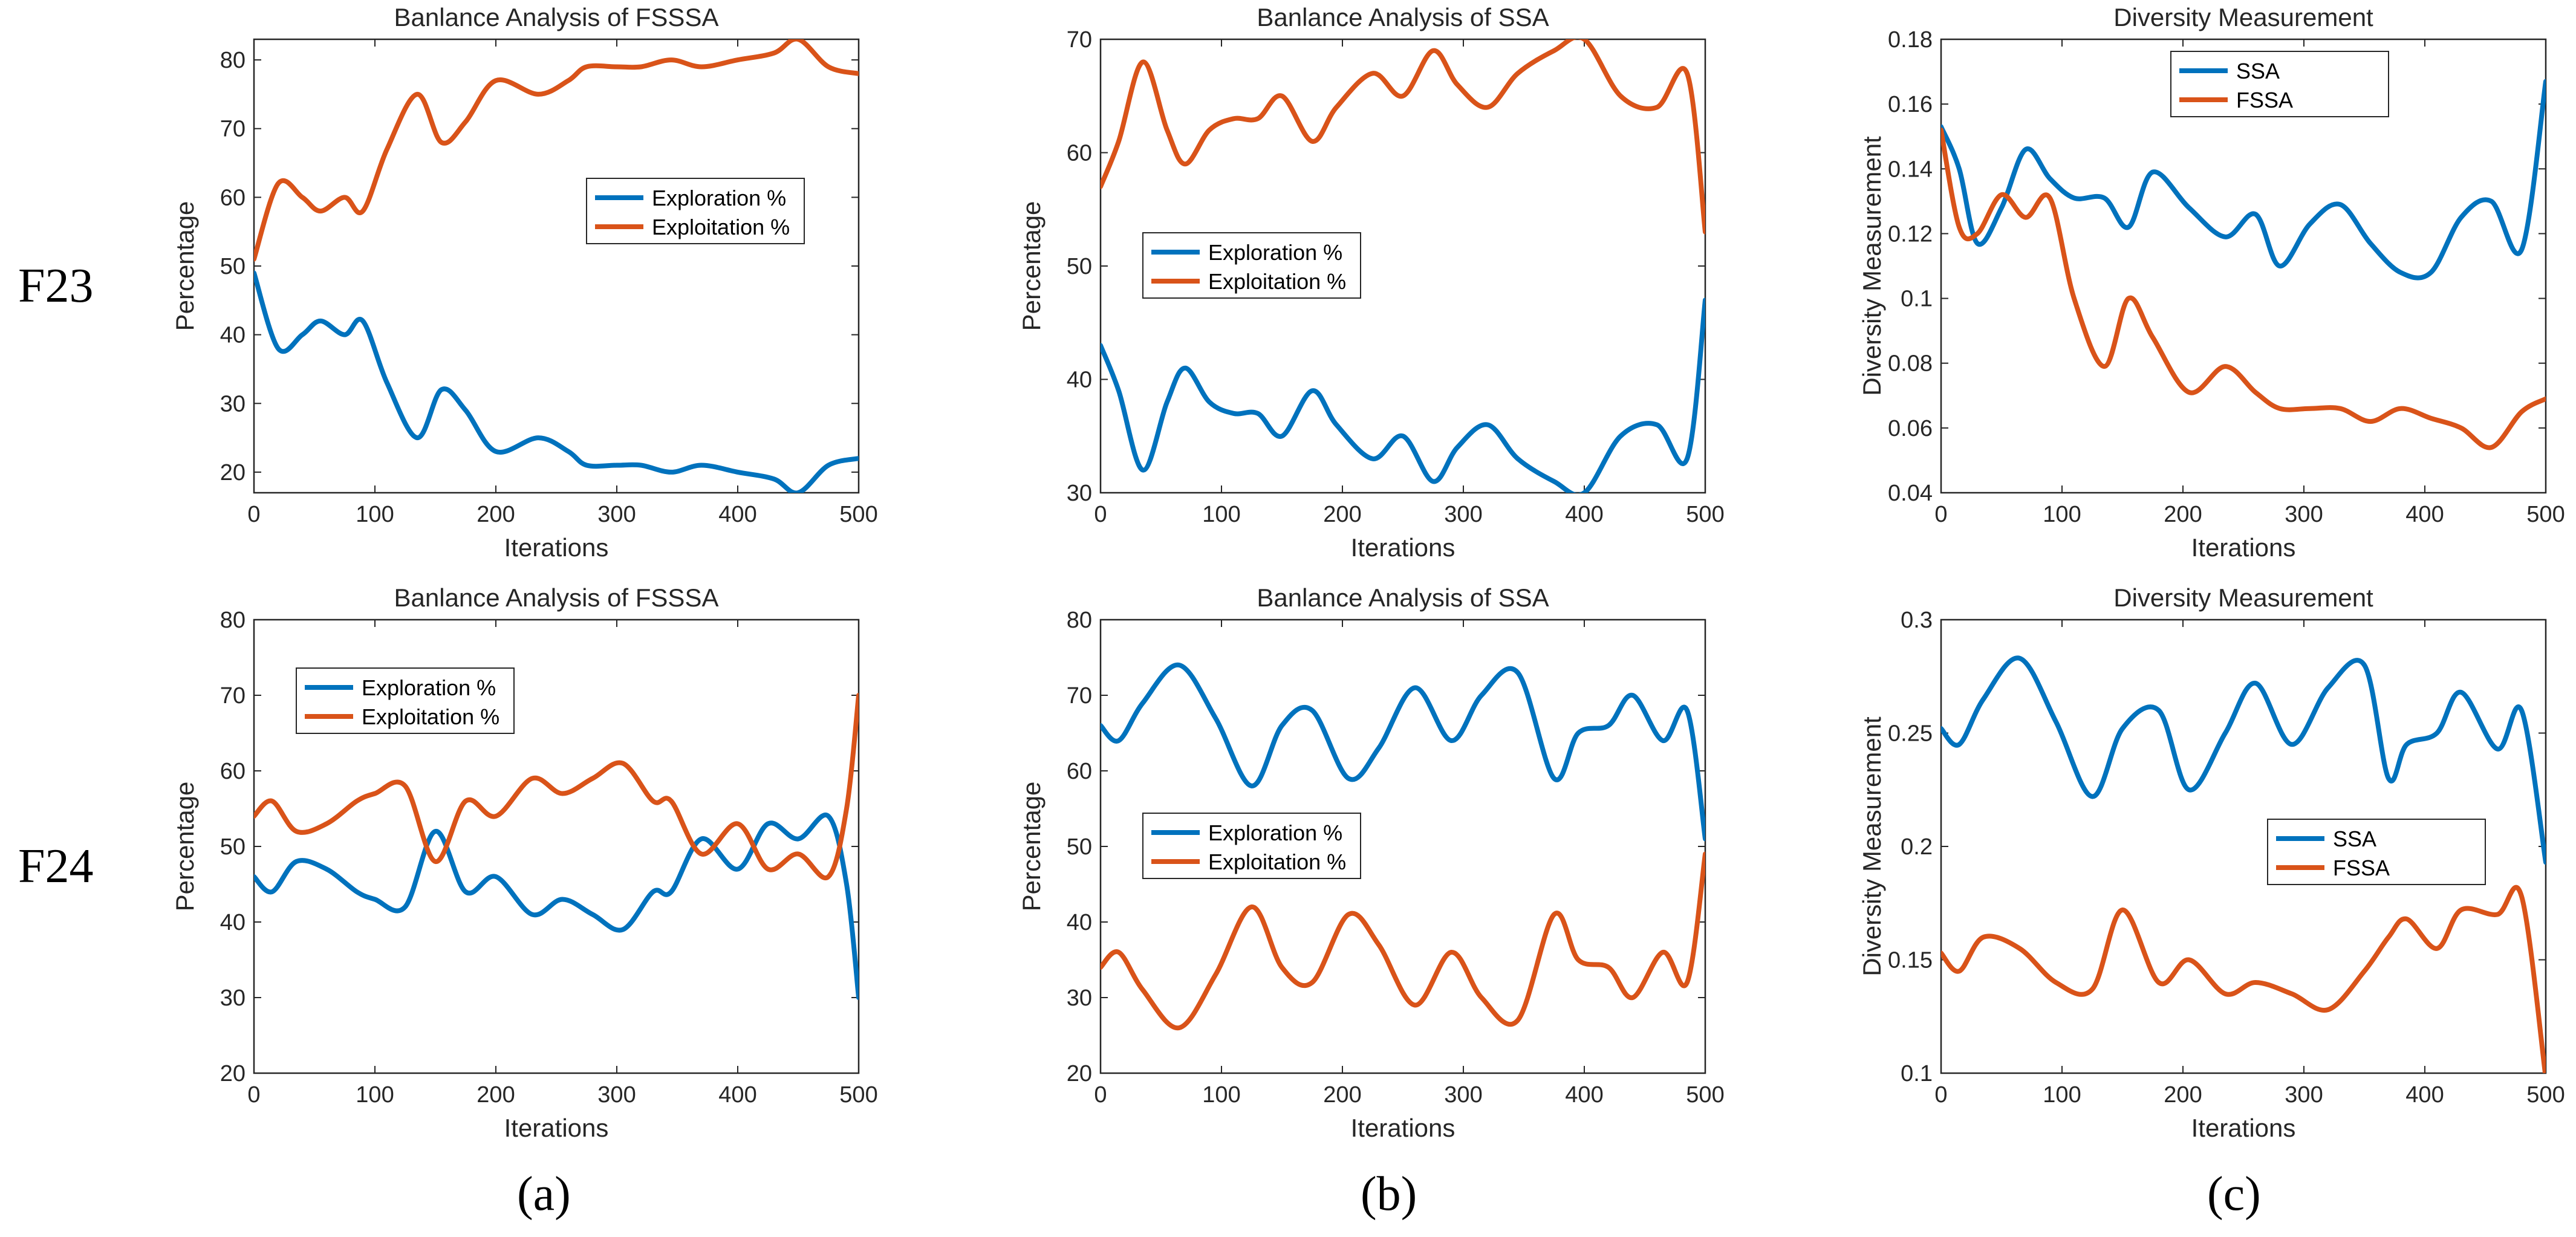 The height and width of the screenshot is (1237, 2576). Describe the element at coordinates (1911, 428) in the screenshot. I see `y-tick-label: 0.06` at that location.